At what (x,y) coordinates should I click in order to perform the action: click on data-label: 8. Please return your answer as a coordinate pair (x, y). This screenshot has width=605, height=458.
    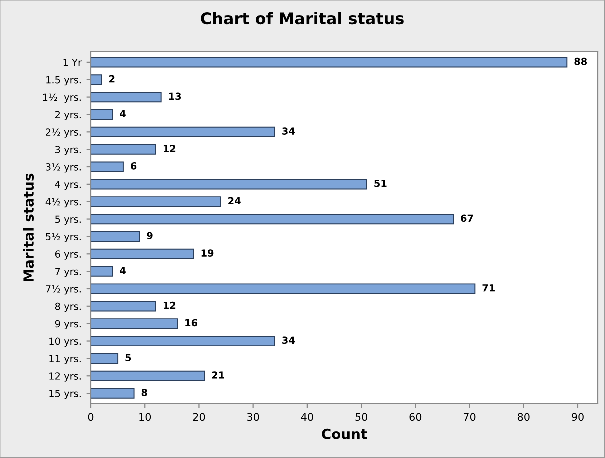
    Looking at the image, I should click on (145, 392).